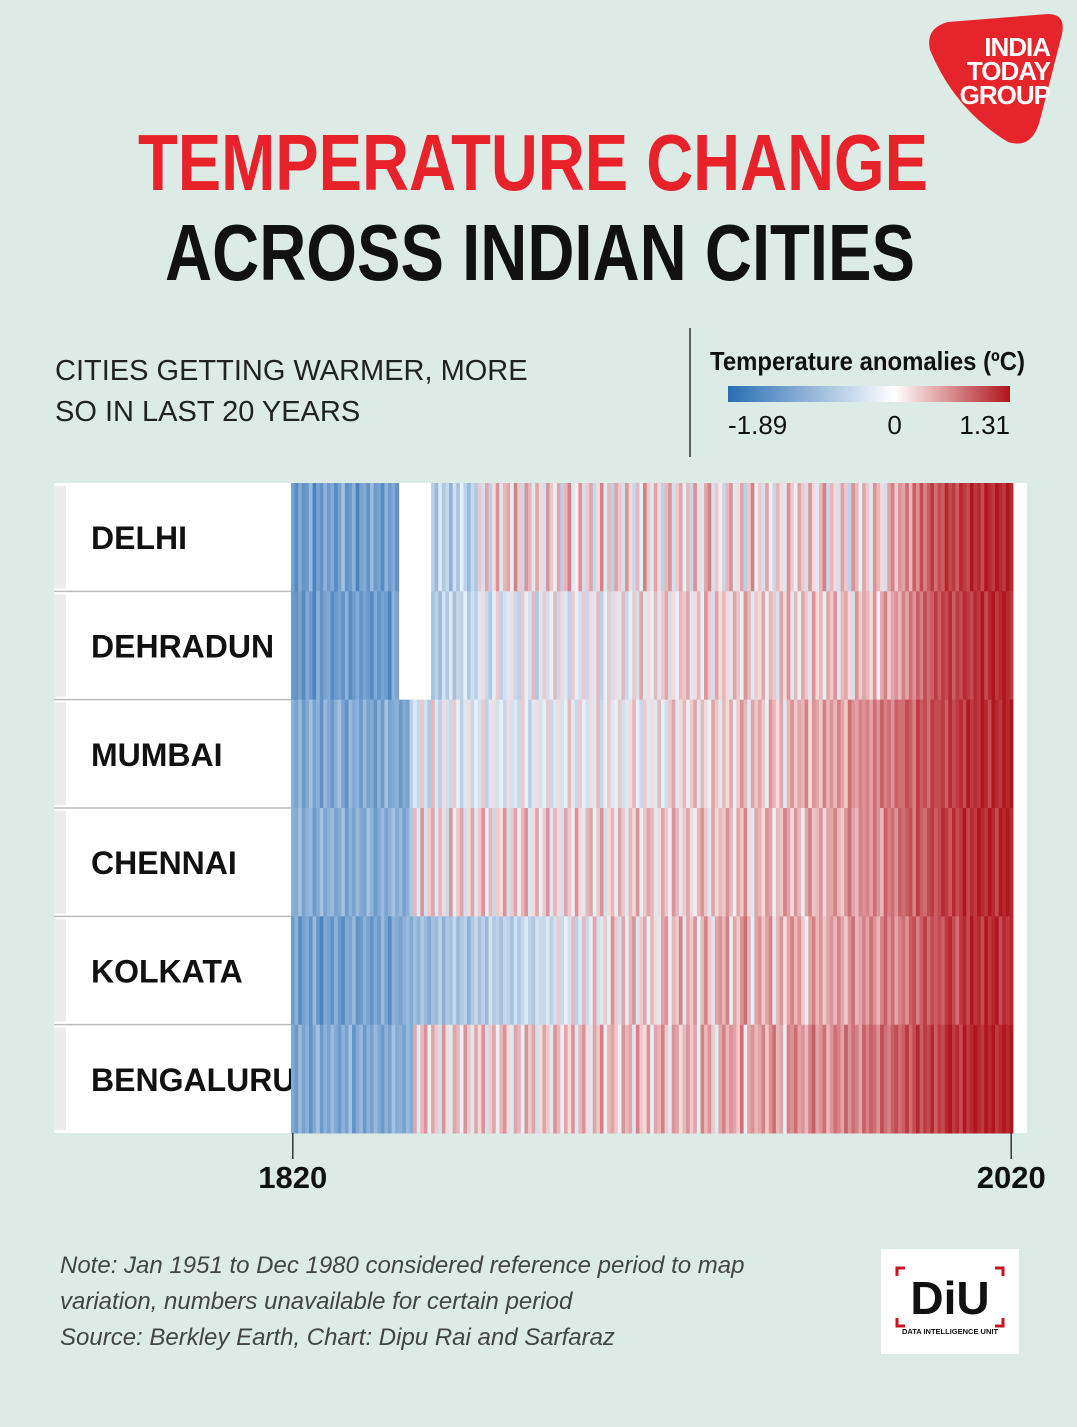 This screenshot has height=1427, width=1077. I want to click on row-label: CHENNAI, so click(164, 863).